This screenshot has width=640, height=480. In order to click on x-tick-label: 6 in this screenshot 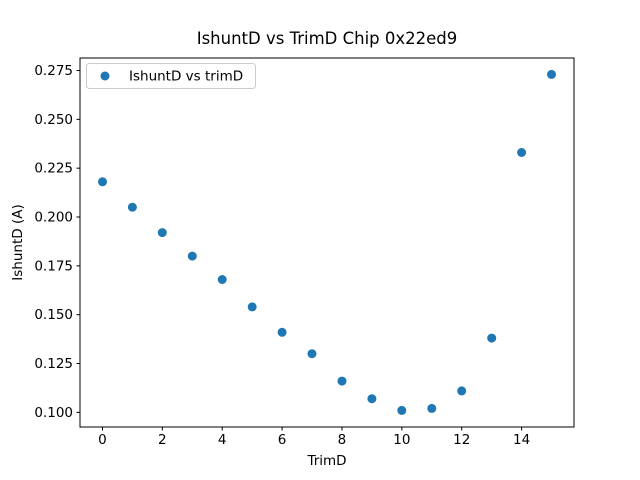, I will do `click(282, 440)`.